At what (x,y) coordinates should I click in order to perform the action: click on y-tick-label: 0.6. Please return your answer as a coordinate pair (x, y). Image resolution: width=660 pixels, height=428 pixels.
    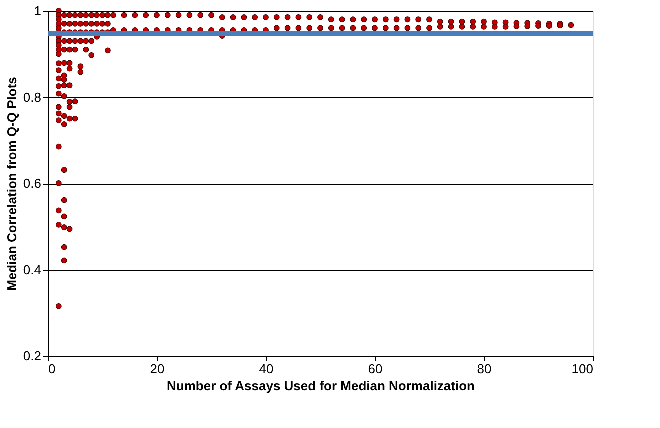
    Looking at the image, I should click on (32, 183).